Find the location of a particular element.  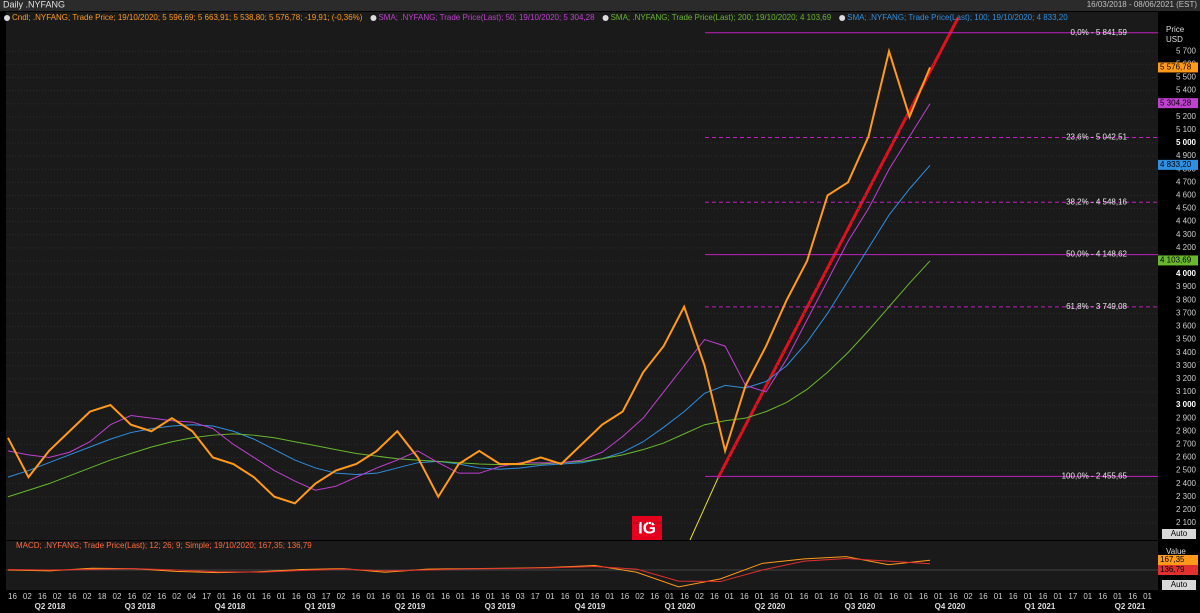

y-tick-label: 5 500 is located at coordinates (1186, 77).